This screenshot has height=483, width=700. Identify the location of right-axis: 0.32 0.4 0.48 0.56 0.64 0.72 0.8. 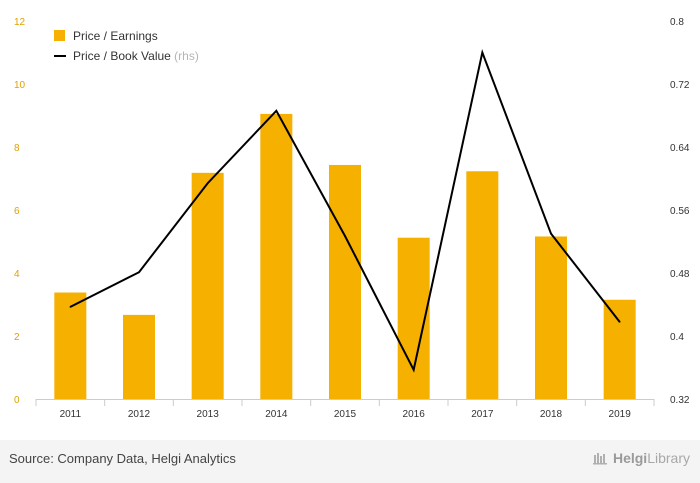
(680, 211).